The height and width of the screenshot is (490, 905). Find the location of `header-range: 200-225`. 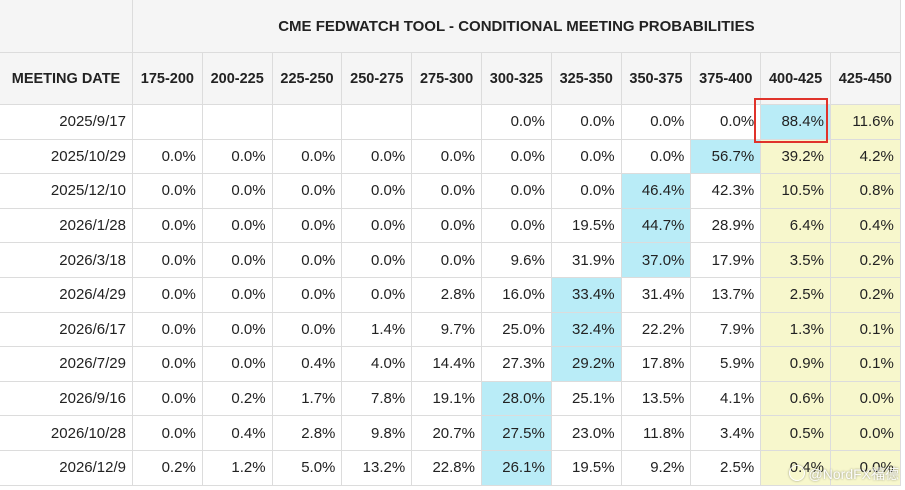

header-range: 200-225 is located at coordinates (237, 79).